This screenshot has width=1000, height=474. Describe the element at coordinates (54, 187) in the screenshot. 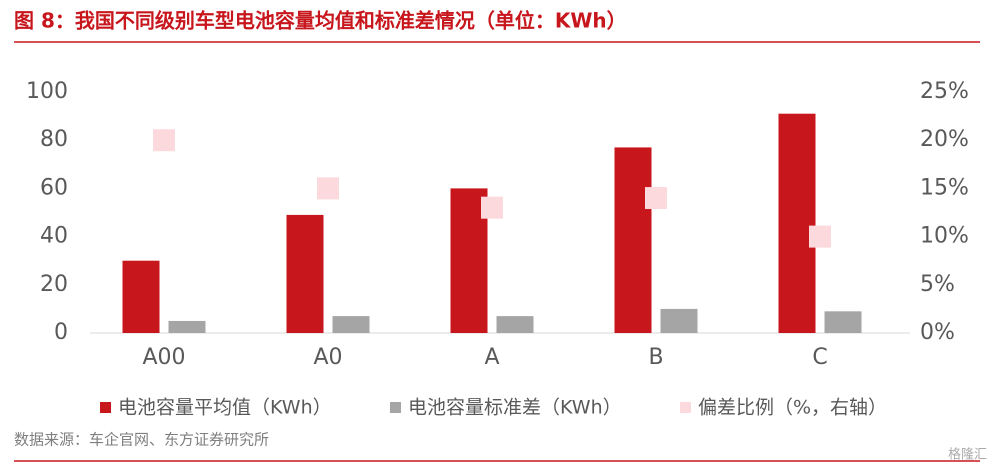

I see `y-tick-label: 60` at that location.